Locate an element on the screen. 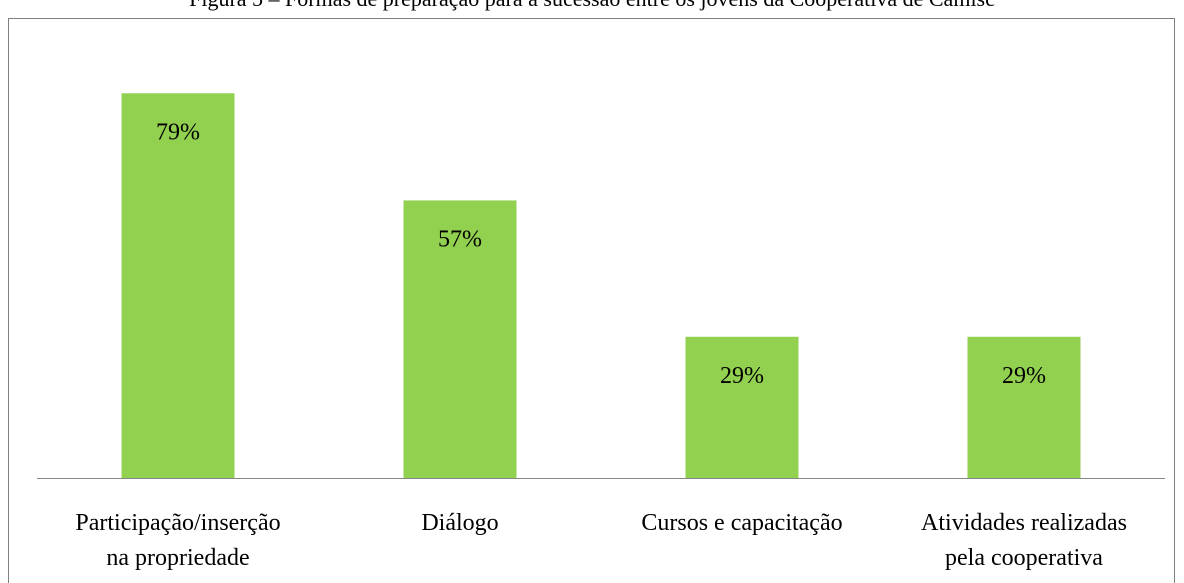 This screenshot has width=1184, height=583. data-label: 57% is located at coordinates (460, 239).